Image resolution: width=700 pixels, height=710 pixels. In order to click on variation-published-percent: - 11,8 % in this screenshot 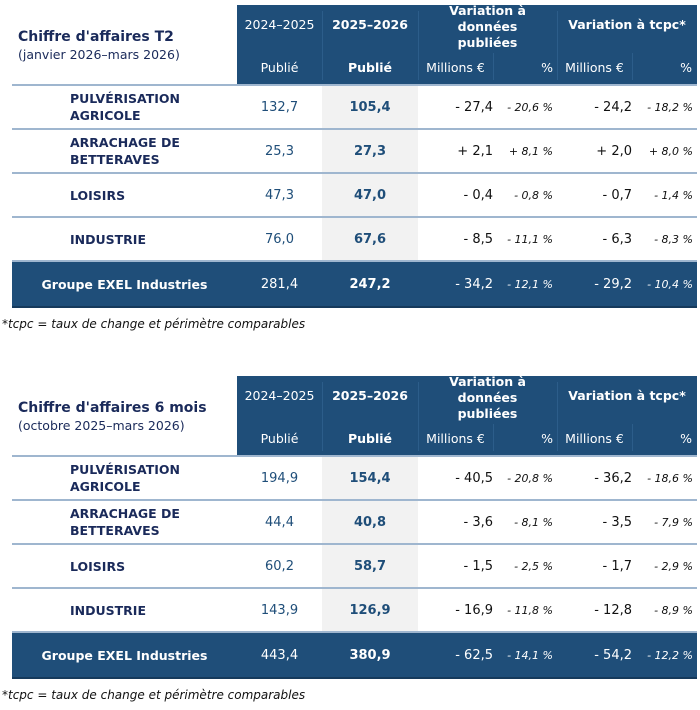, I will do `click(530, 610)`.